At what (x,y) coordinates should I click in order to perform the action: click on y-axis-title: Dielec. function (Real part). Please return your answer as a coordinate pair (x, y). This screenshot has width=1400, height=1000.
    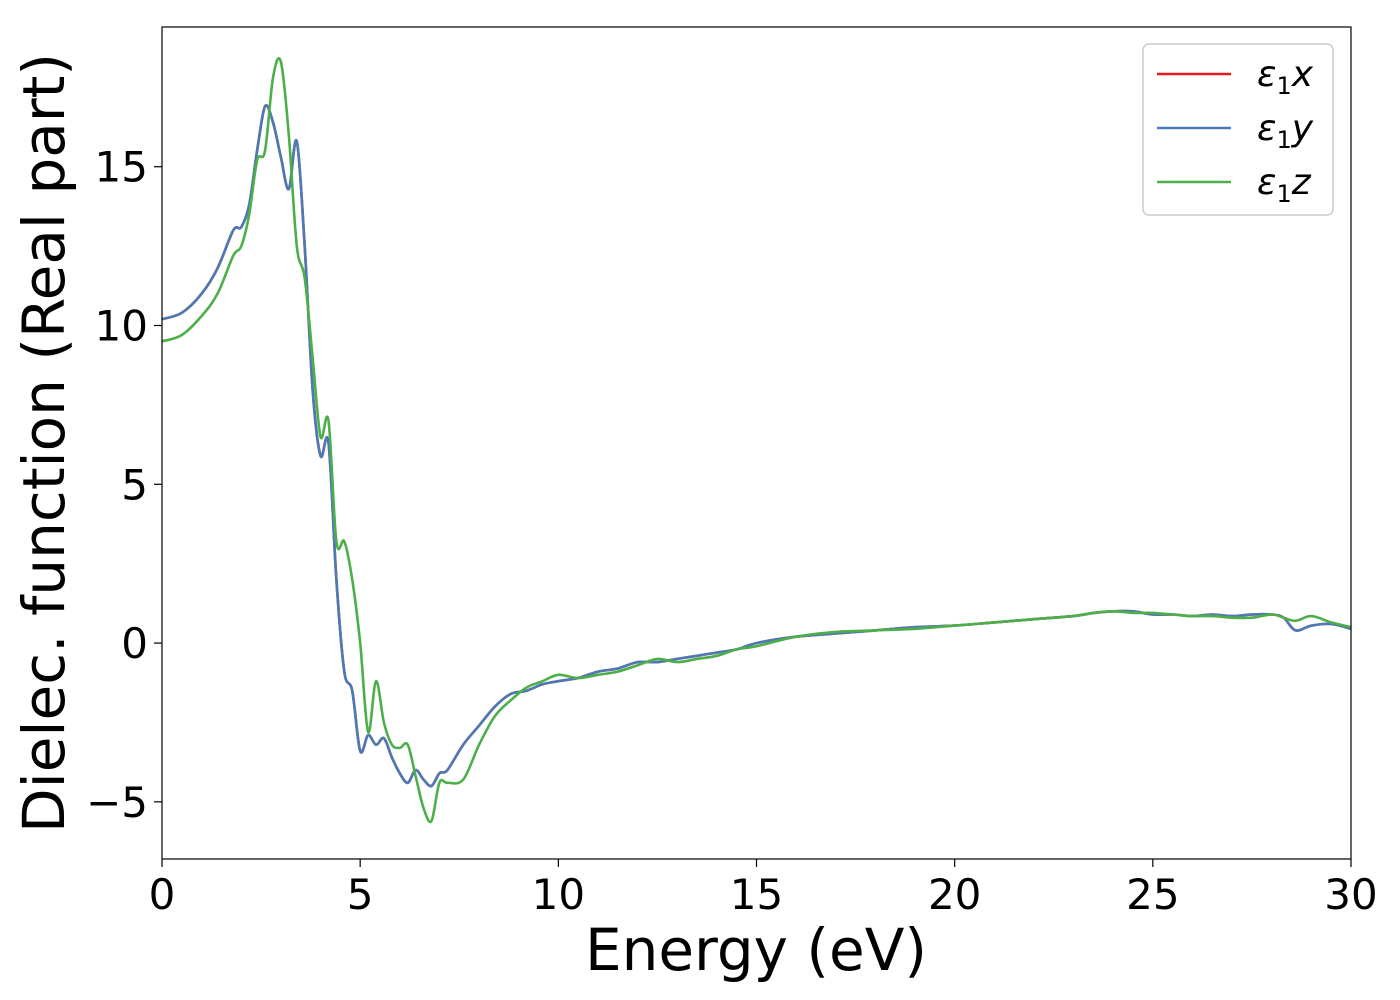
    Looking at the image, I should click on (44, 443).